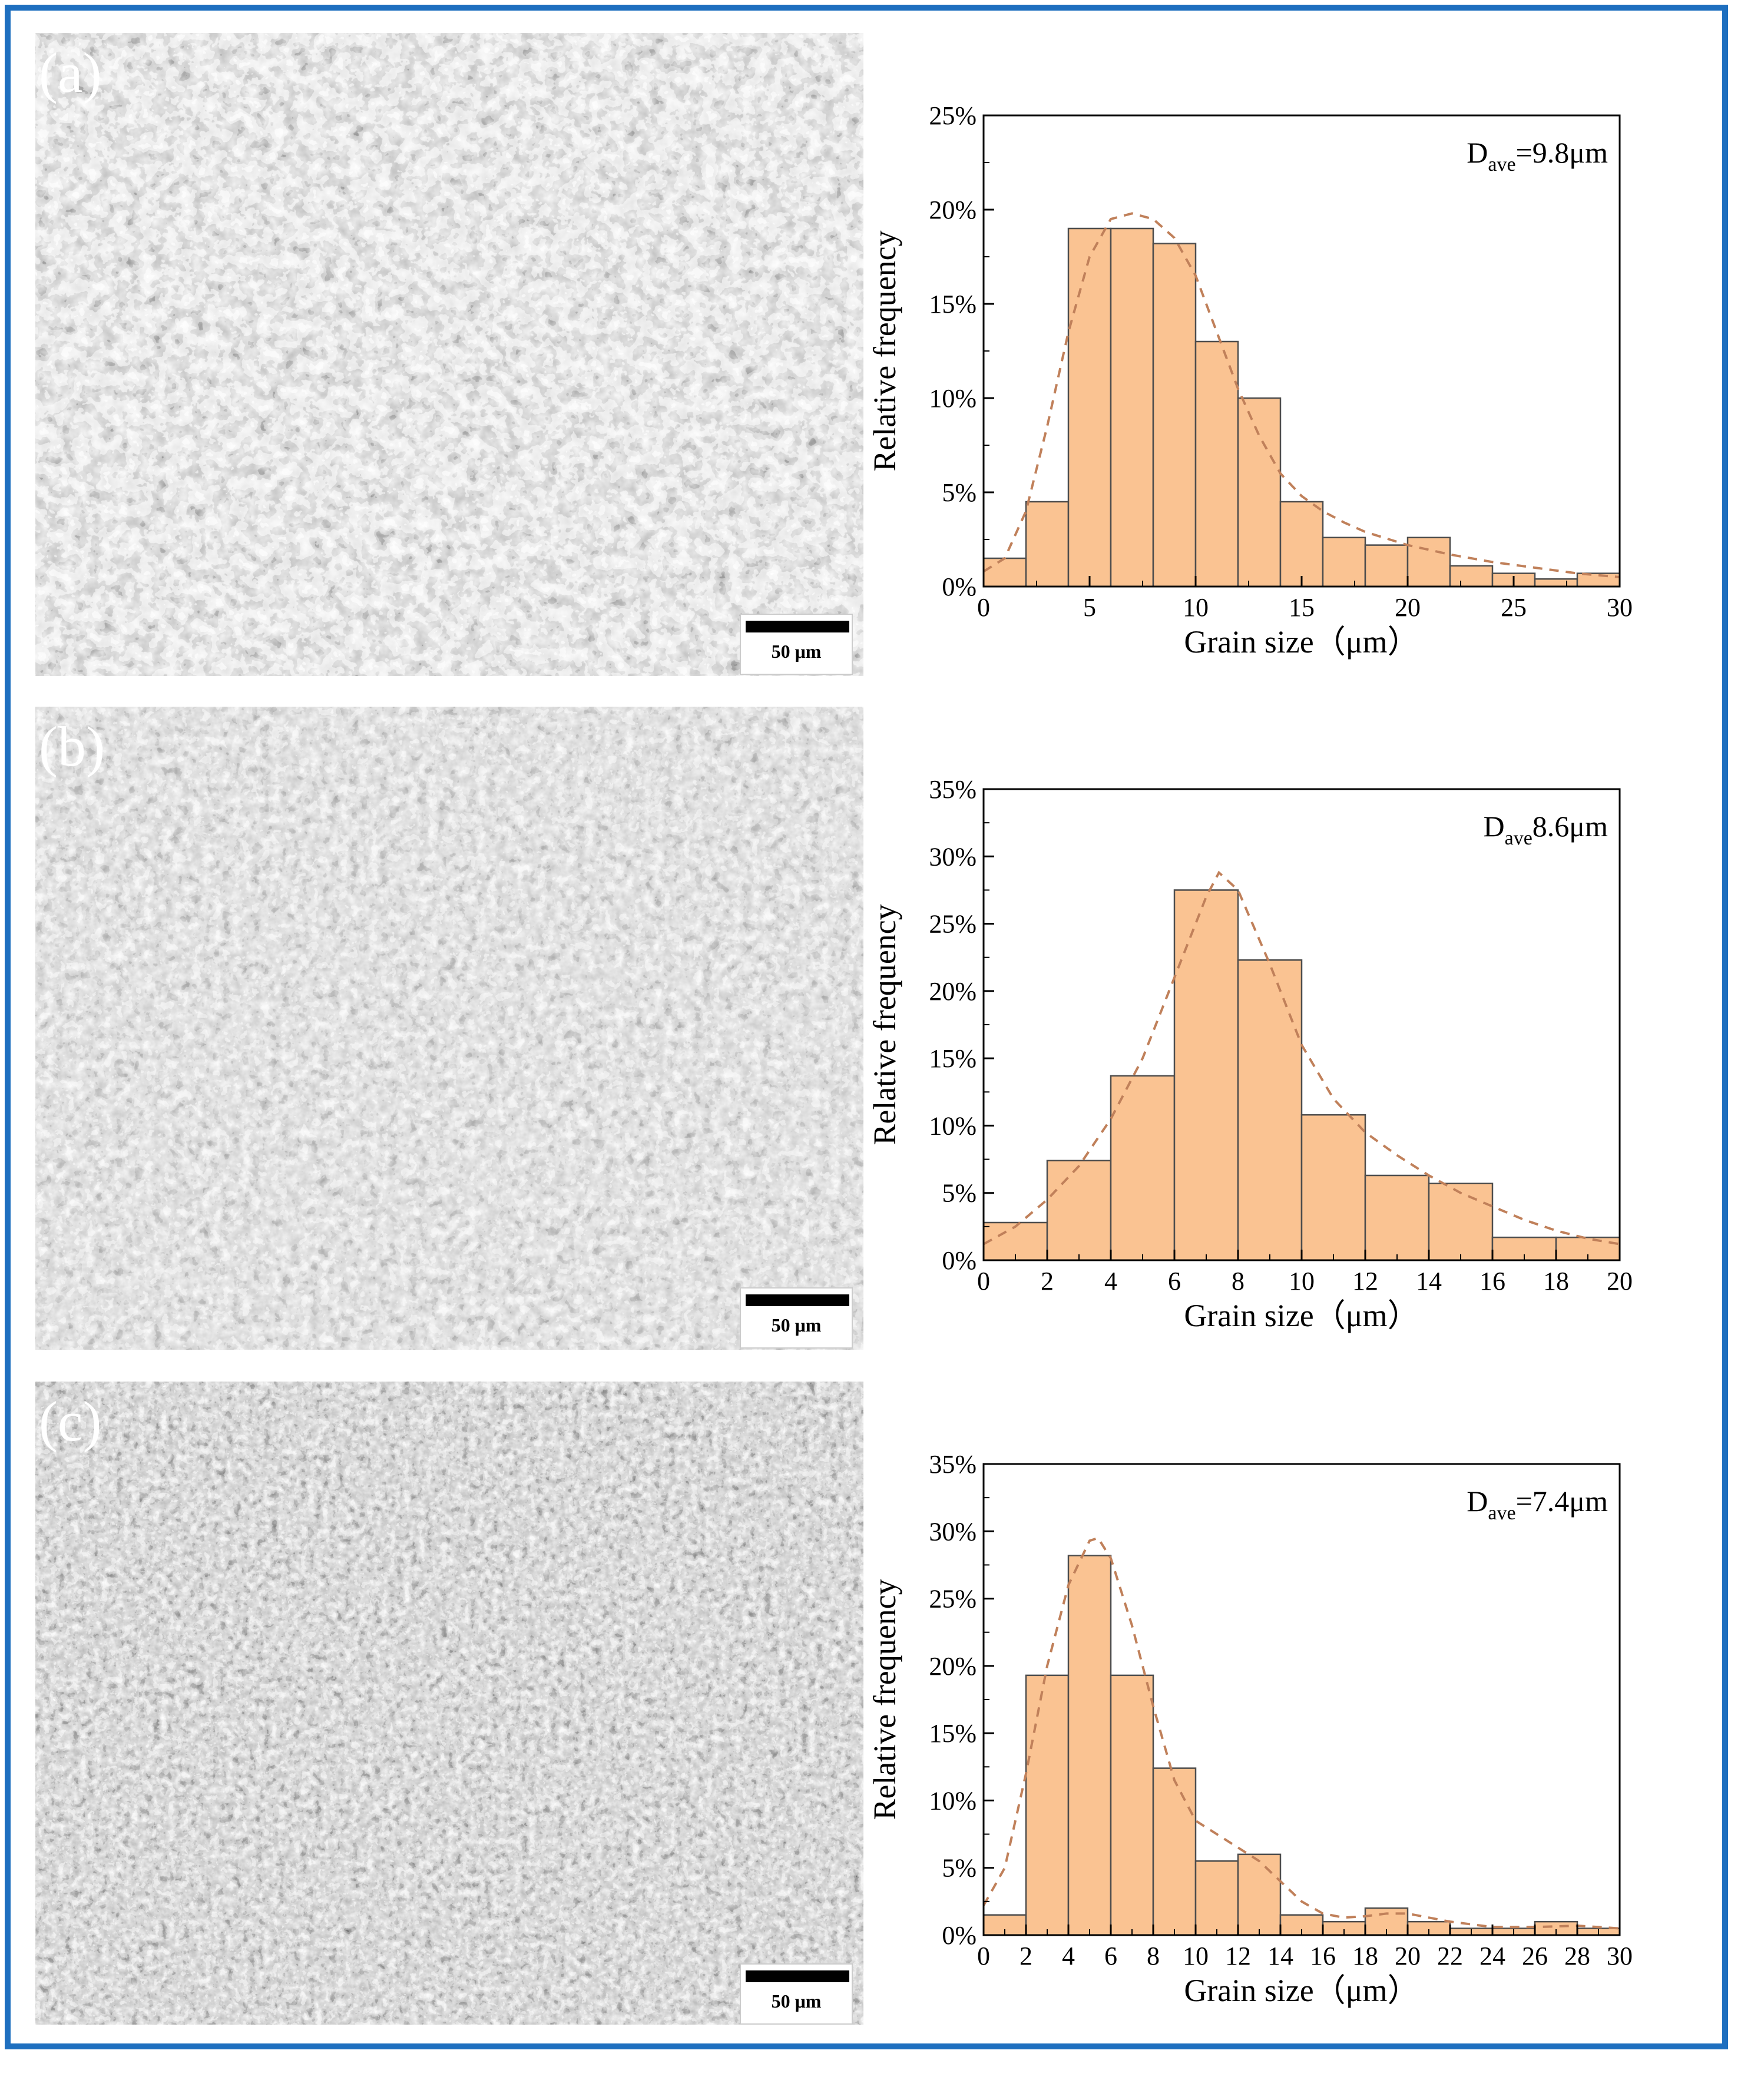 The width and height of the screenshot is (1741, 2100). Describe the element at coordinates (72, 747) in the screenshot. I see `panel-label-b: (b)` at that location.